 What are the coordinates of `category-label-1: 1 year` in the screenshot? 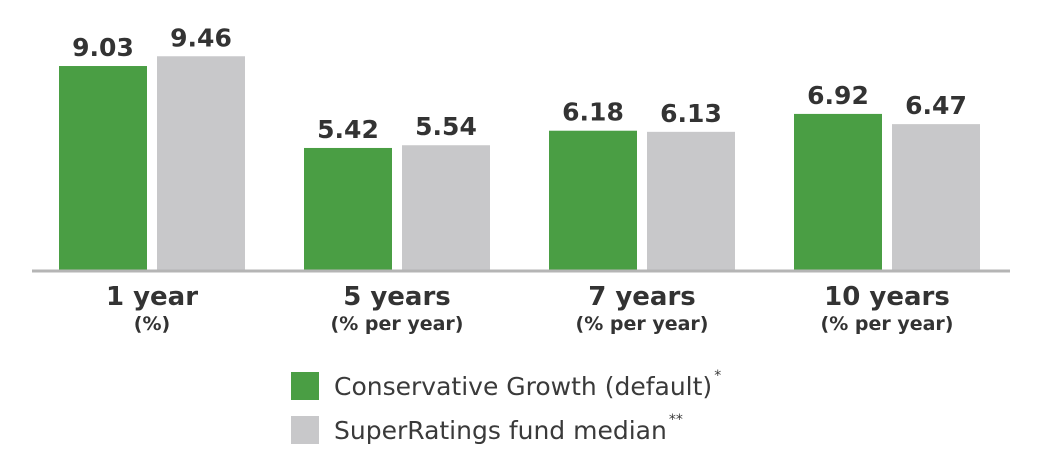 It's located at (152, 297).